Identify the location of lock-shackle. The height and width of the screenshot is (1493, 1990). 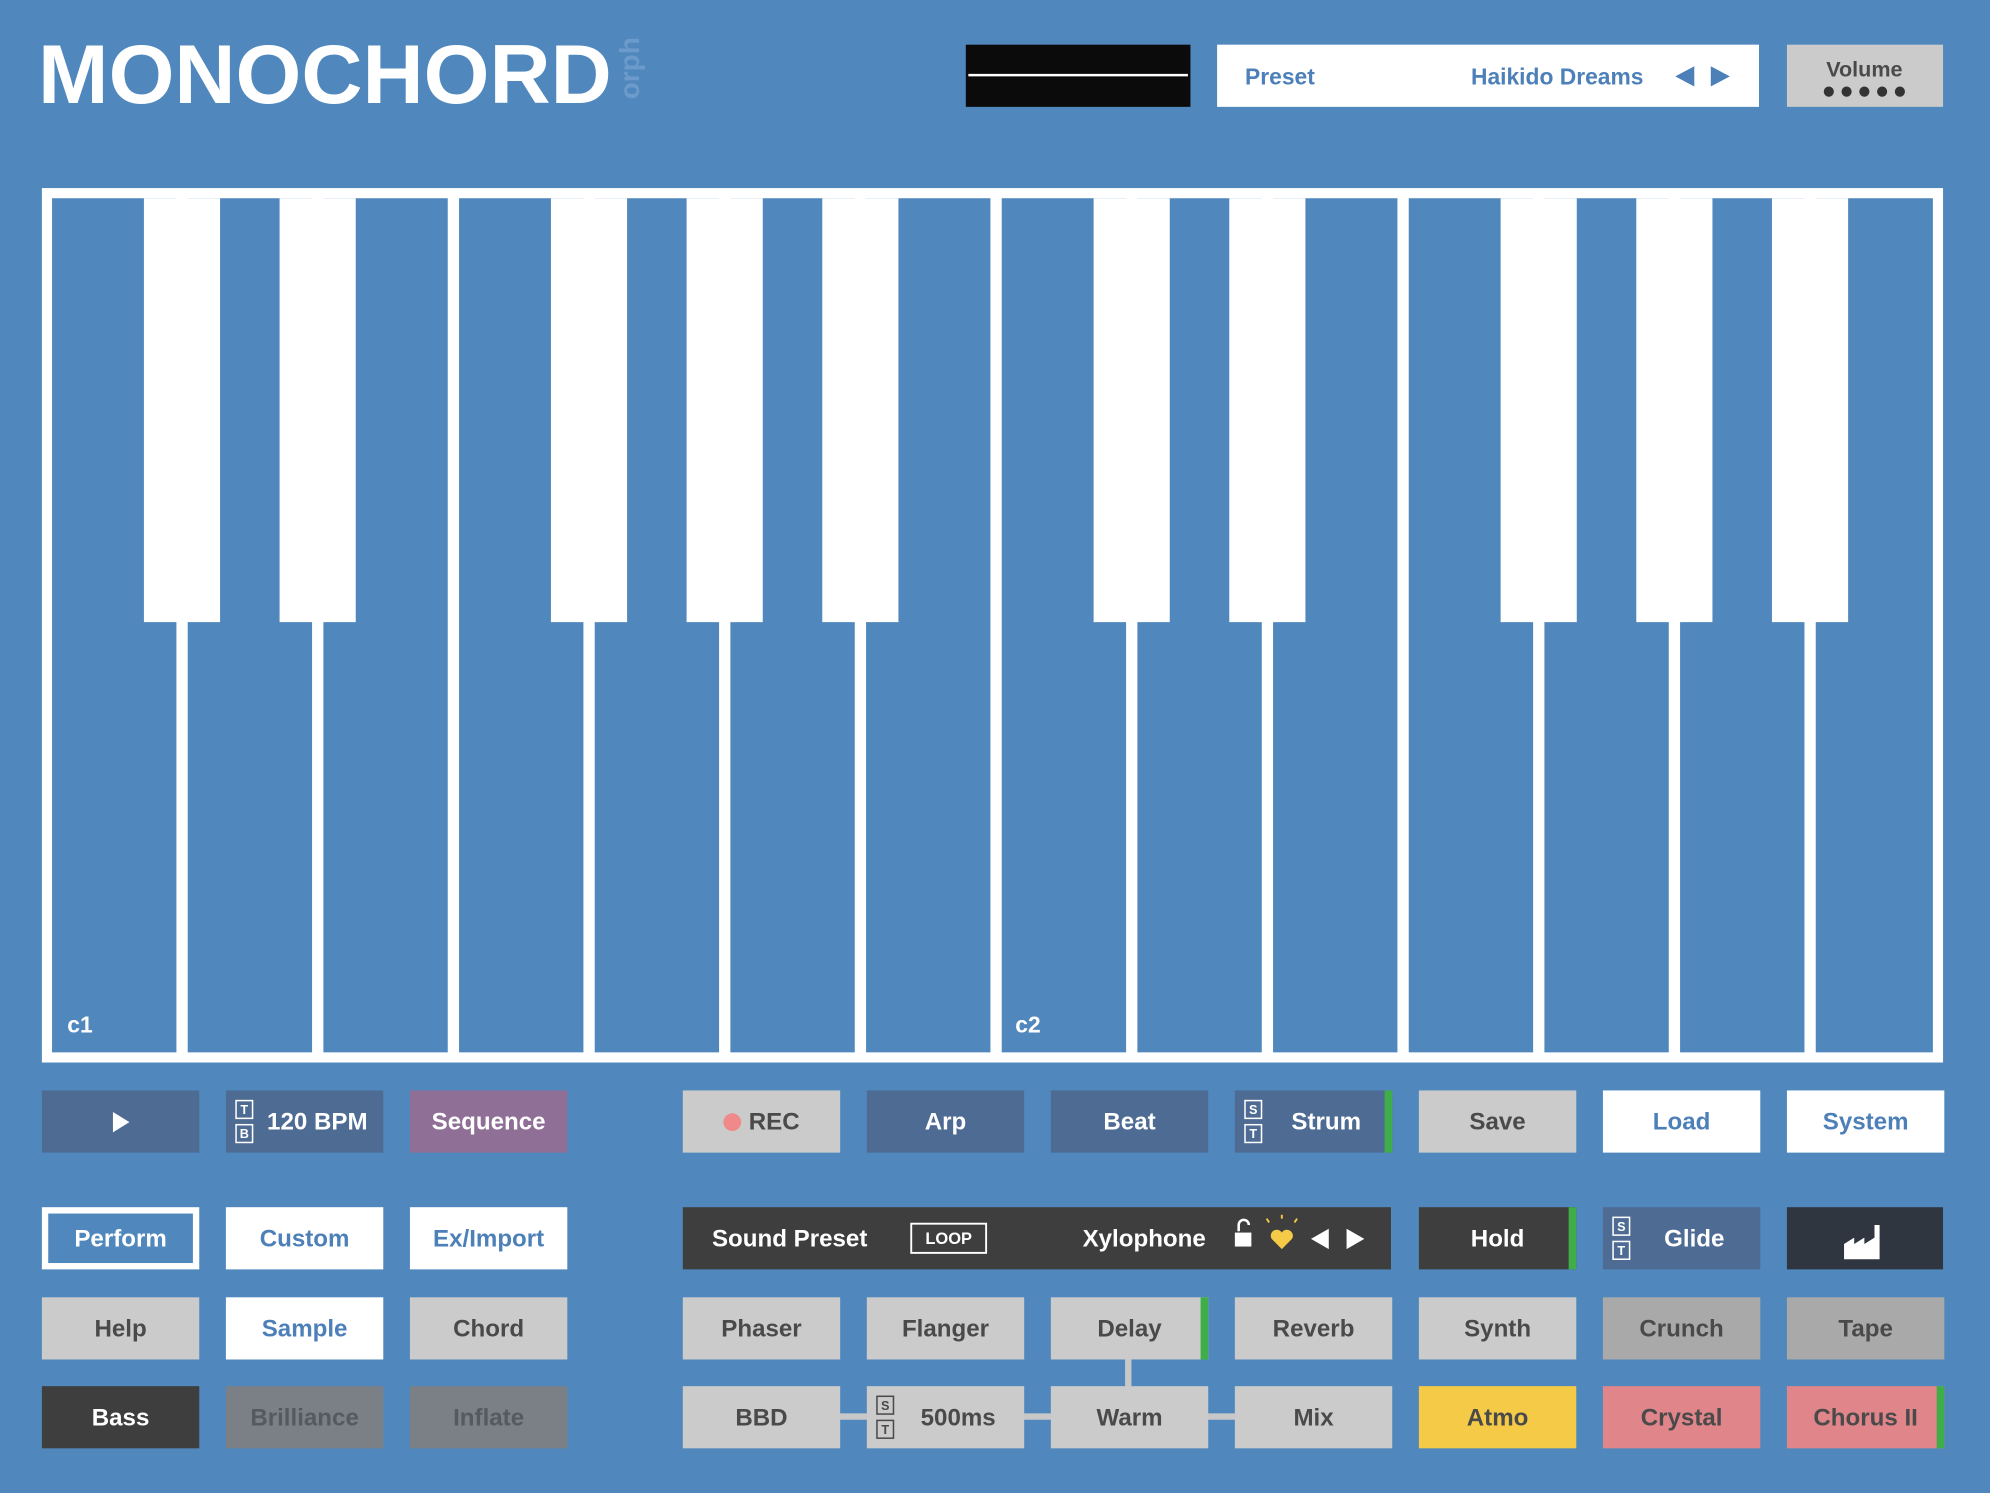
(1244, 1225).